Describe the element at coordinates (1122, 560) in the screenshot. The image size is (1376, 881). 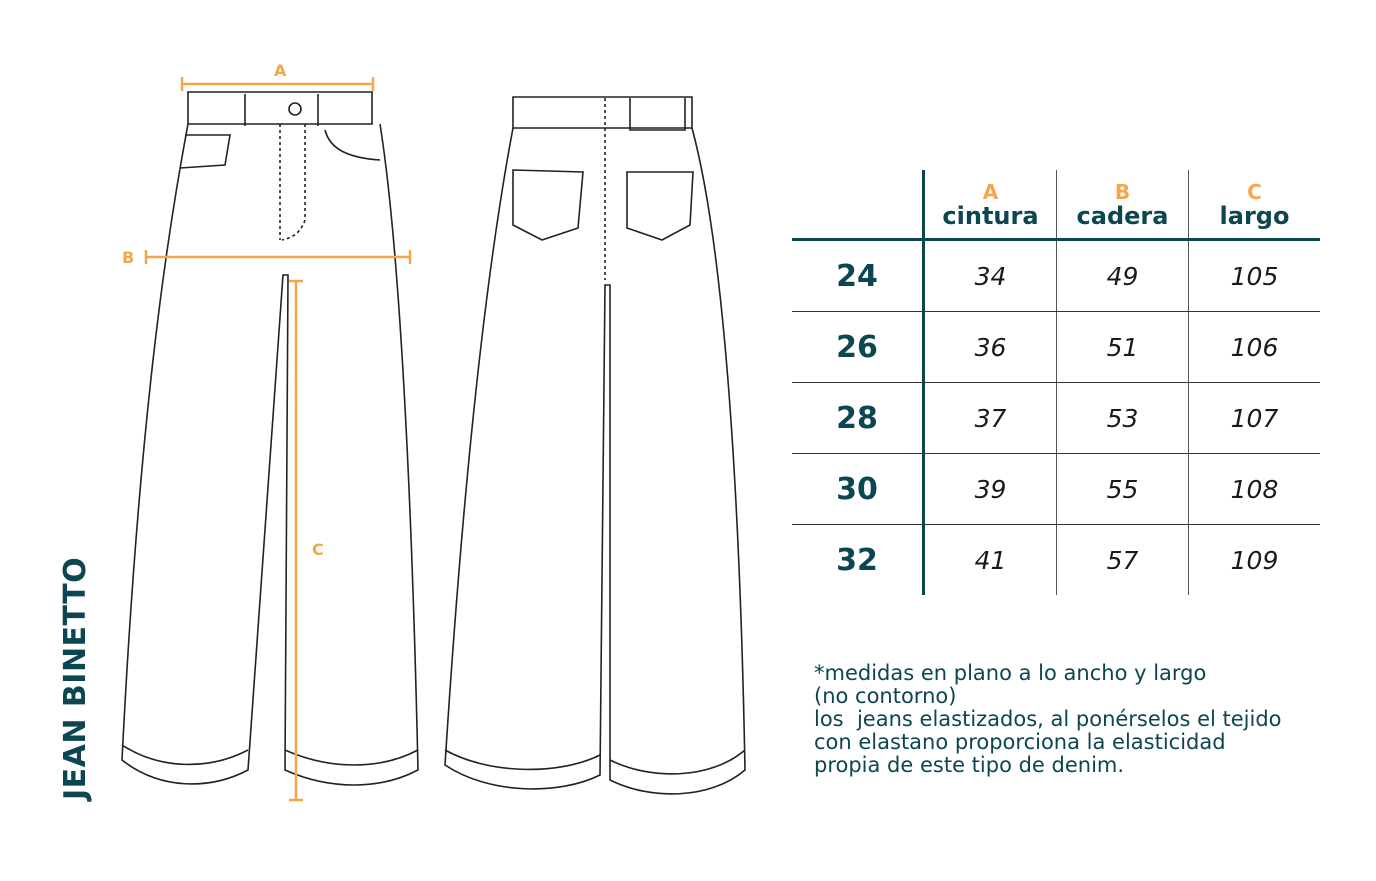
I see `cadera-cell: 57` at that location.